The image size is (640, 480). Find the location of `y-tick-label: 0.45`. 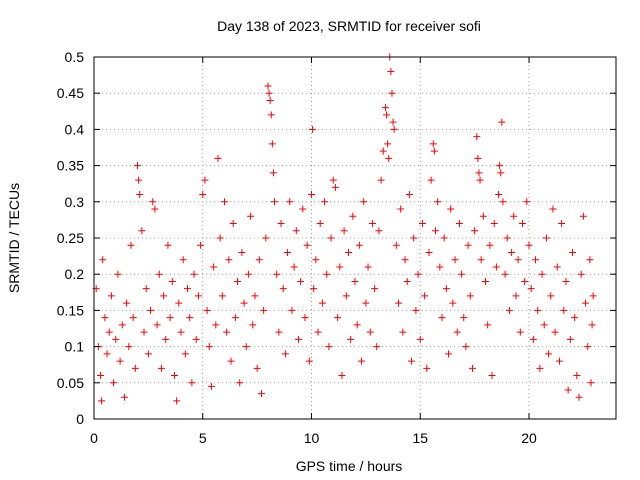

y-tick-label: 0.45 is located at coordinates (70, 93).